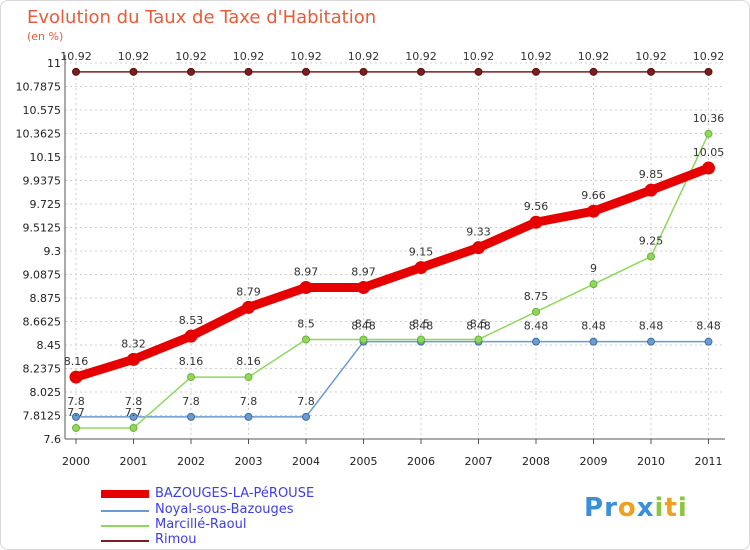  Describe the element at coordinates (202, 17) in the screenshot. I see `chart-title: Evolution du Taux de Taxe d'Habitation` at that location.